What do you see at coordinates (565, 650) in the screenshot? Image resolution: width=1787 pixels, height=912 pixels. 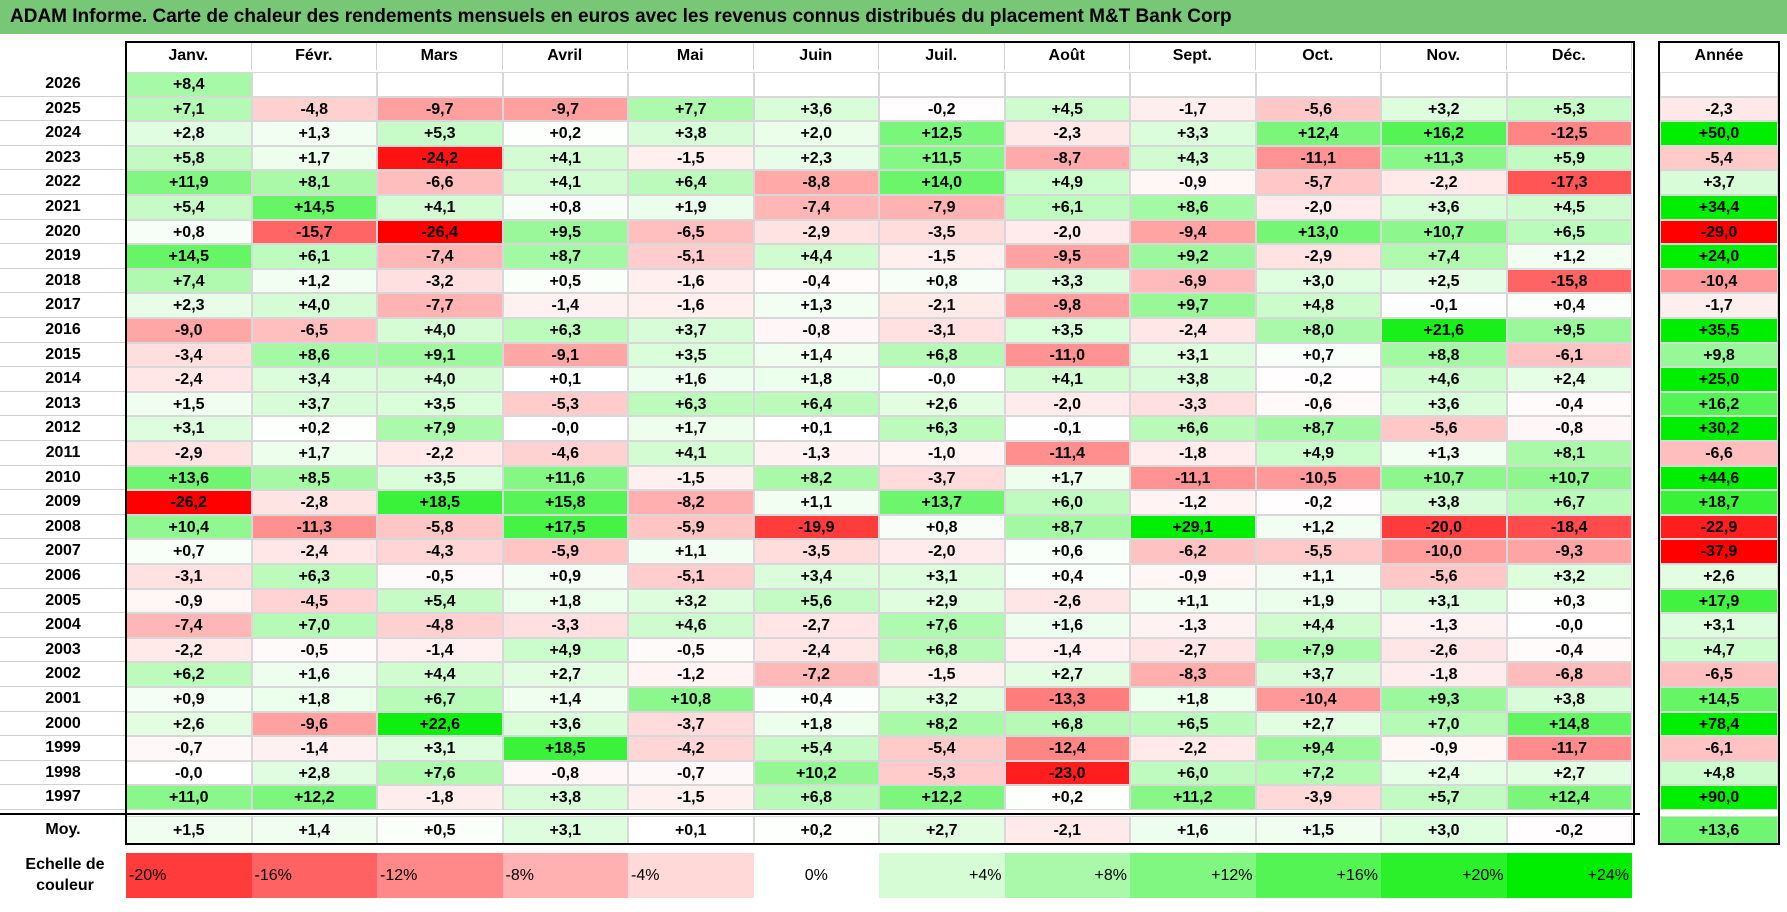 I see `heatmap-cell: +4,9` at bounding box center [565, 650].